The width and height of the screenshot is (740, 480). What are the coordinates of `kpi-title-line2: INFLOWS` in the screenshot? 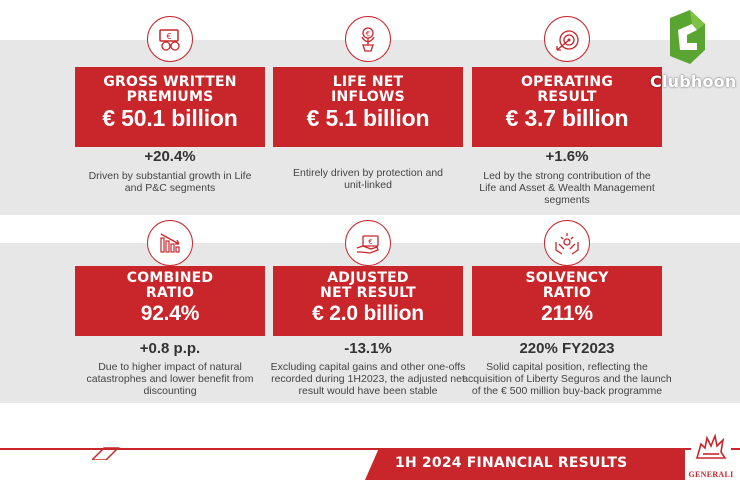 It's located at (368, 97).